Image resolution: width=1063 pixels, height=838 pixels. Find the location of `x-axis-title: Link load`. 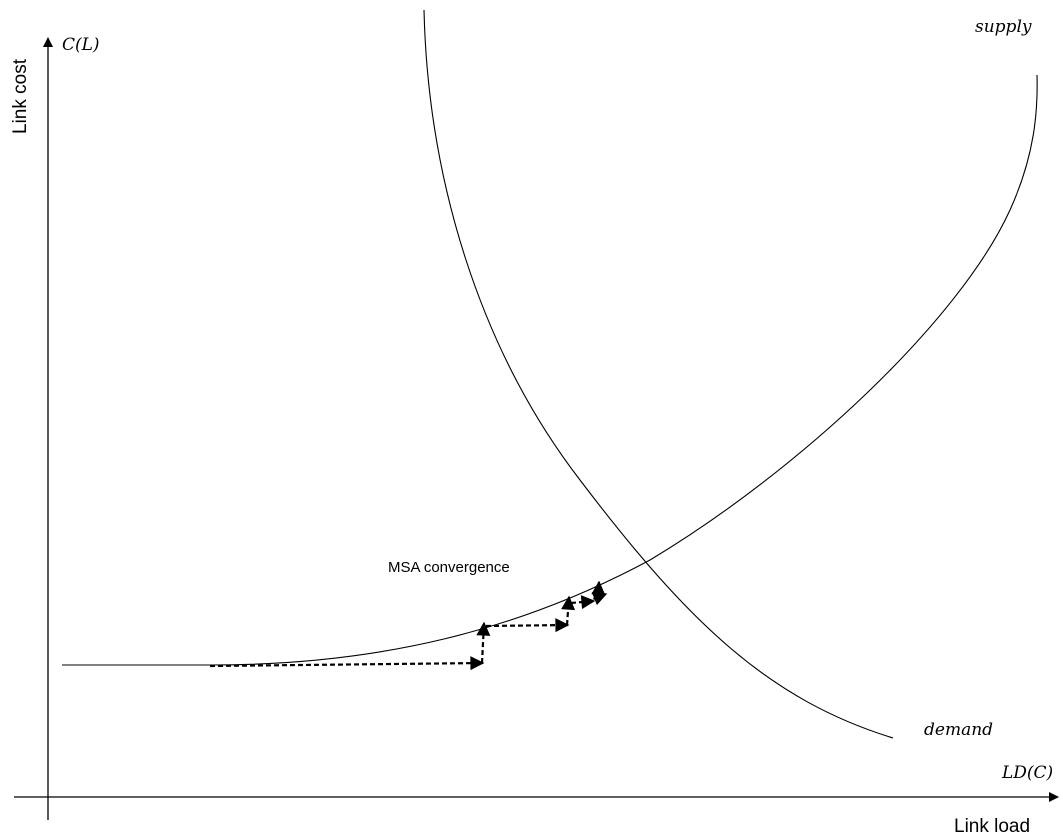

x-axis-title: Link load is located at coordinates (992, 826).